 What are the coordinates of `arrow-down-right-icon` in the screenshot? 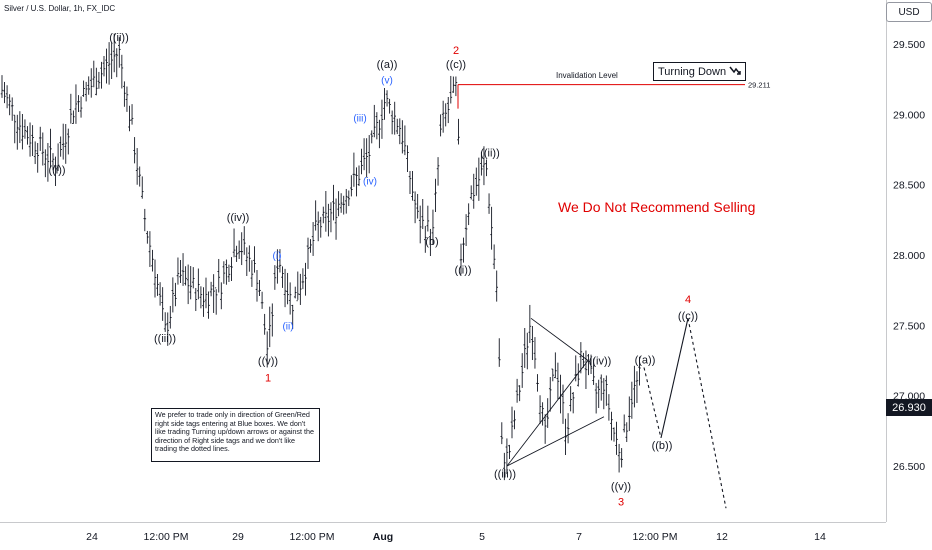 It's located at (735, 71).